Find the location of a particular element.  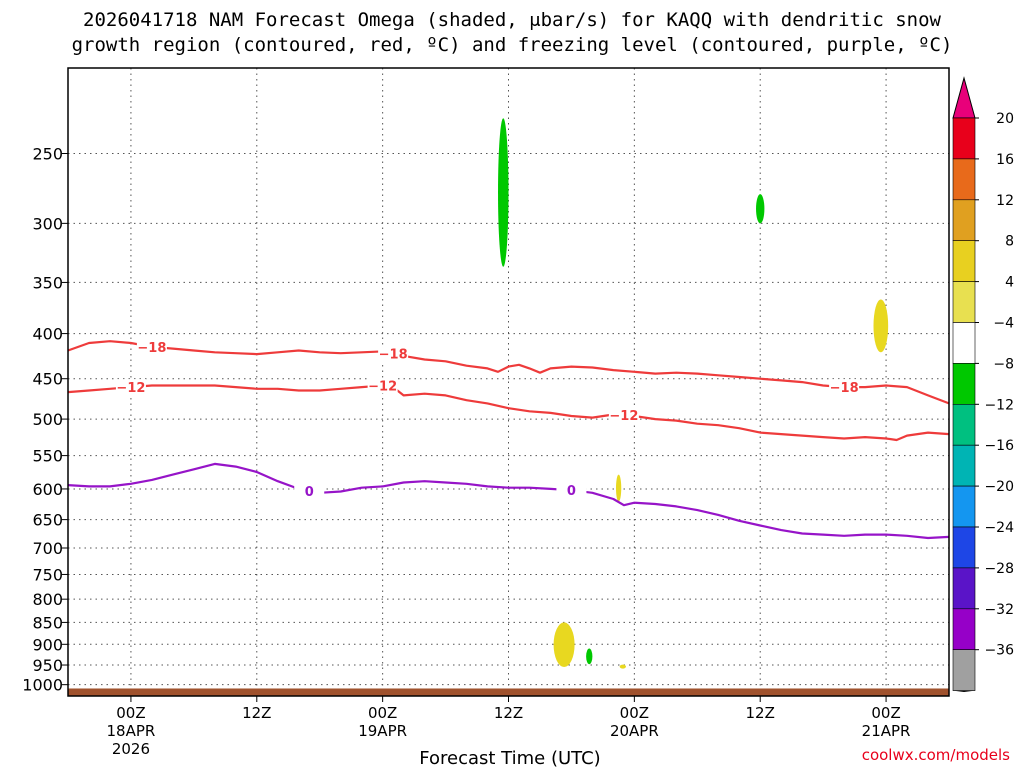

colorbar-label: −36 is located at coordinates (999, 651).